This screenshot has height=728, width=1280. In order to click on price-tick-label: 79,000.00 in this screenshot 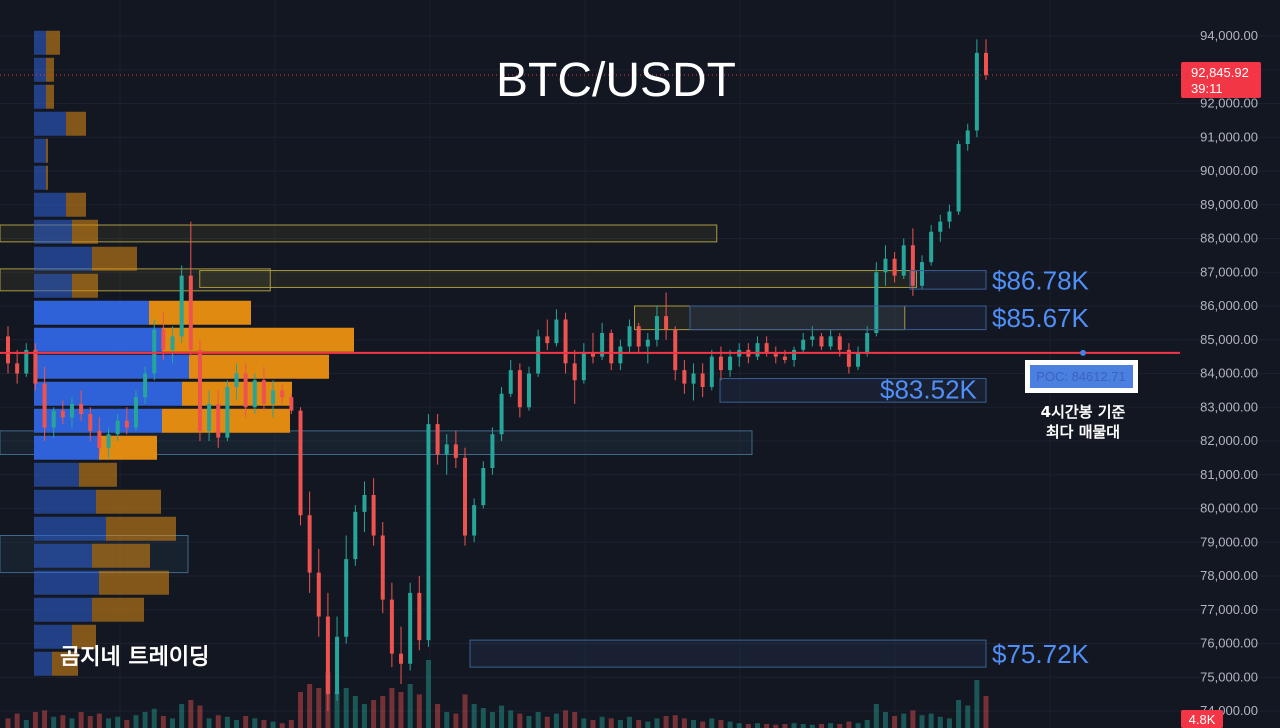, I will do `click(1229, 541)`.